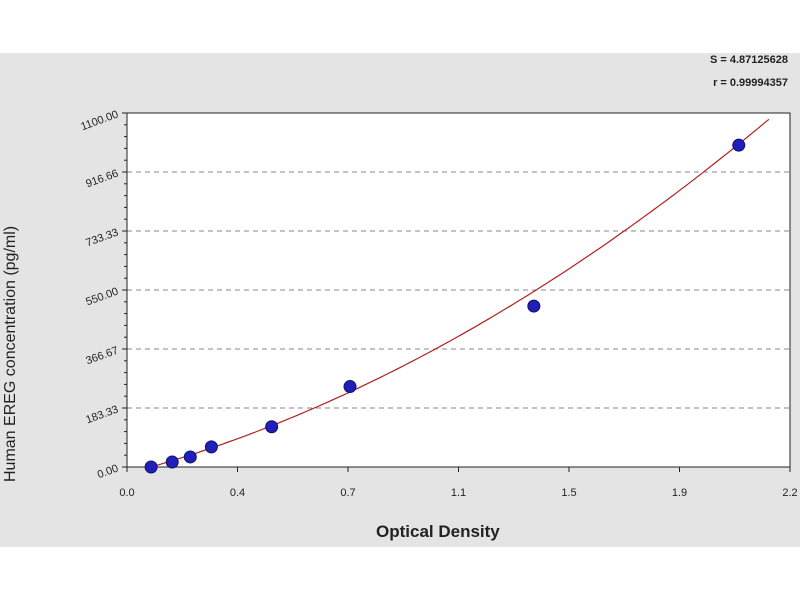  I want to click on x-tick-label: 1.1, so click(458, 493).